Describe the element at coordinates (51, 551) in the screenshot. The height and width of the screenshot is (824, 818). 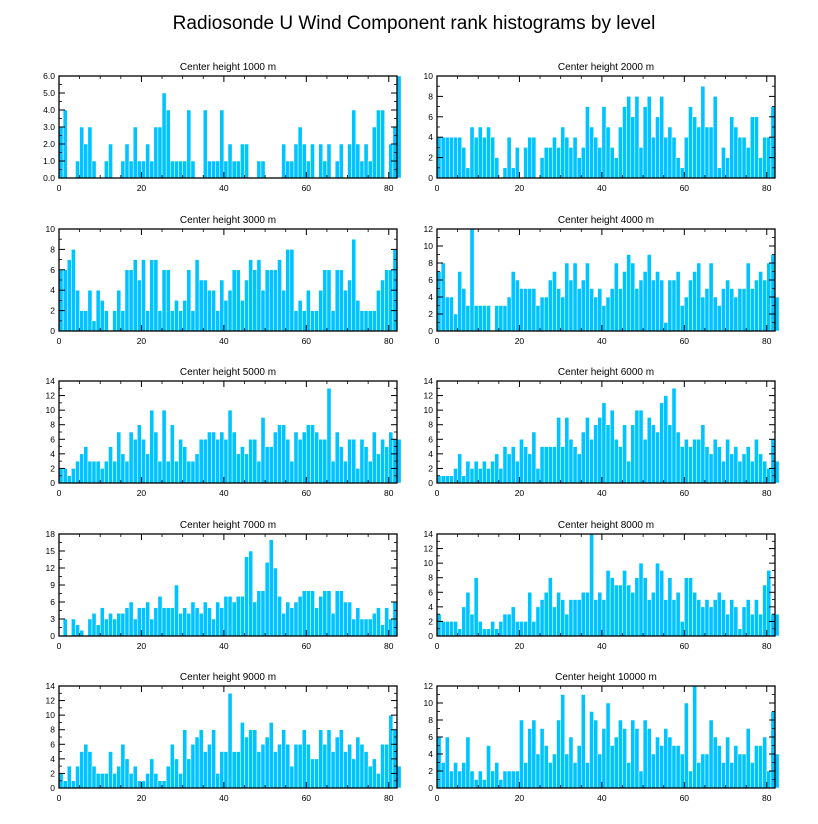
I see `y-tick-label: 15` at that location.